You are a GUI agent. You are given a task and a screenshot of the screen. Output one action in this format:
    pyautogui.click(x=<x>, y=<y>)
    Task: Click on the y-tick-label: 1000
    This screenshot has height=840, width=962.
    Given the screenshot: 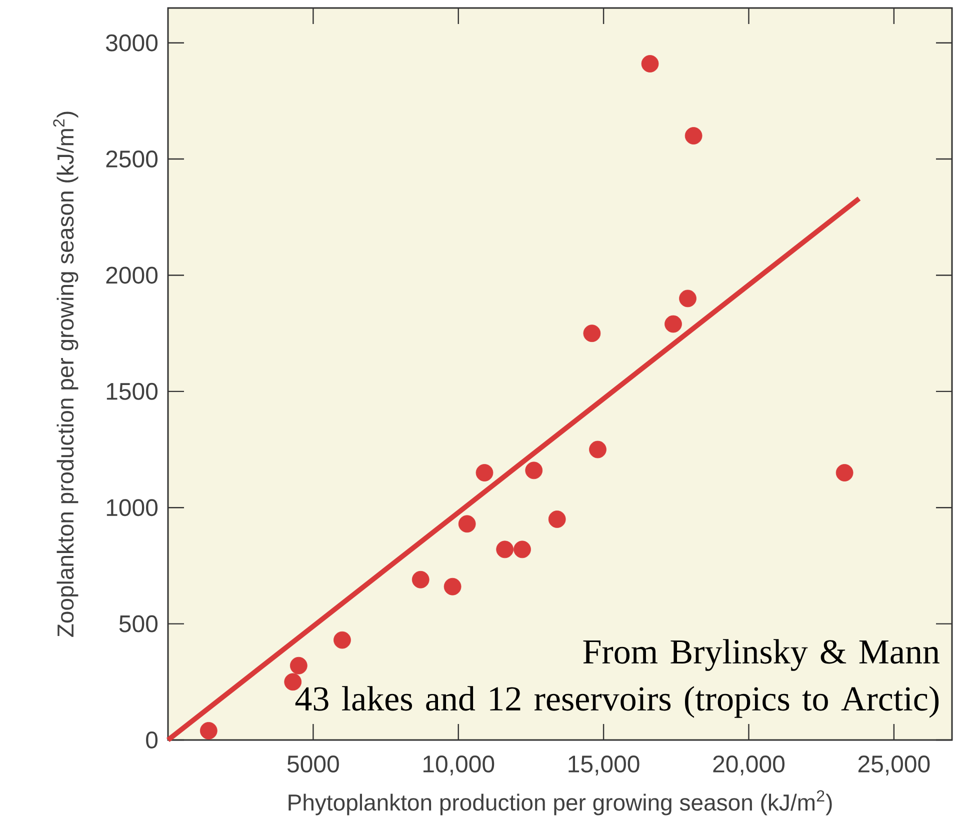 What is the action you would take?
    pyautogui.click(x=132, y=507)
    